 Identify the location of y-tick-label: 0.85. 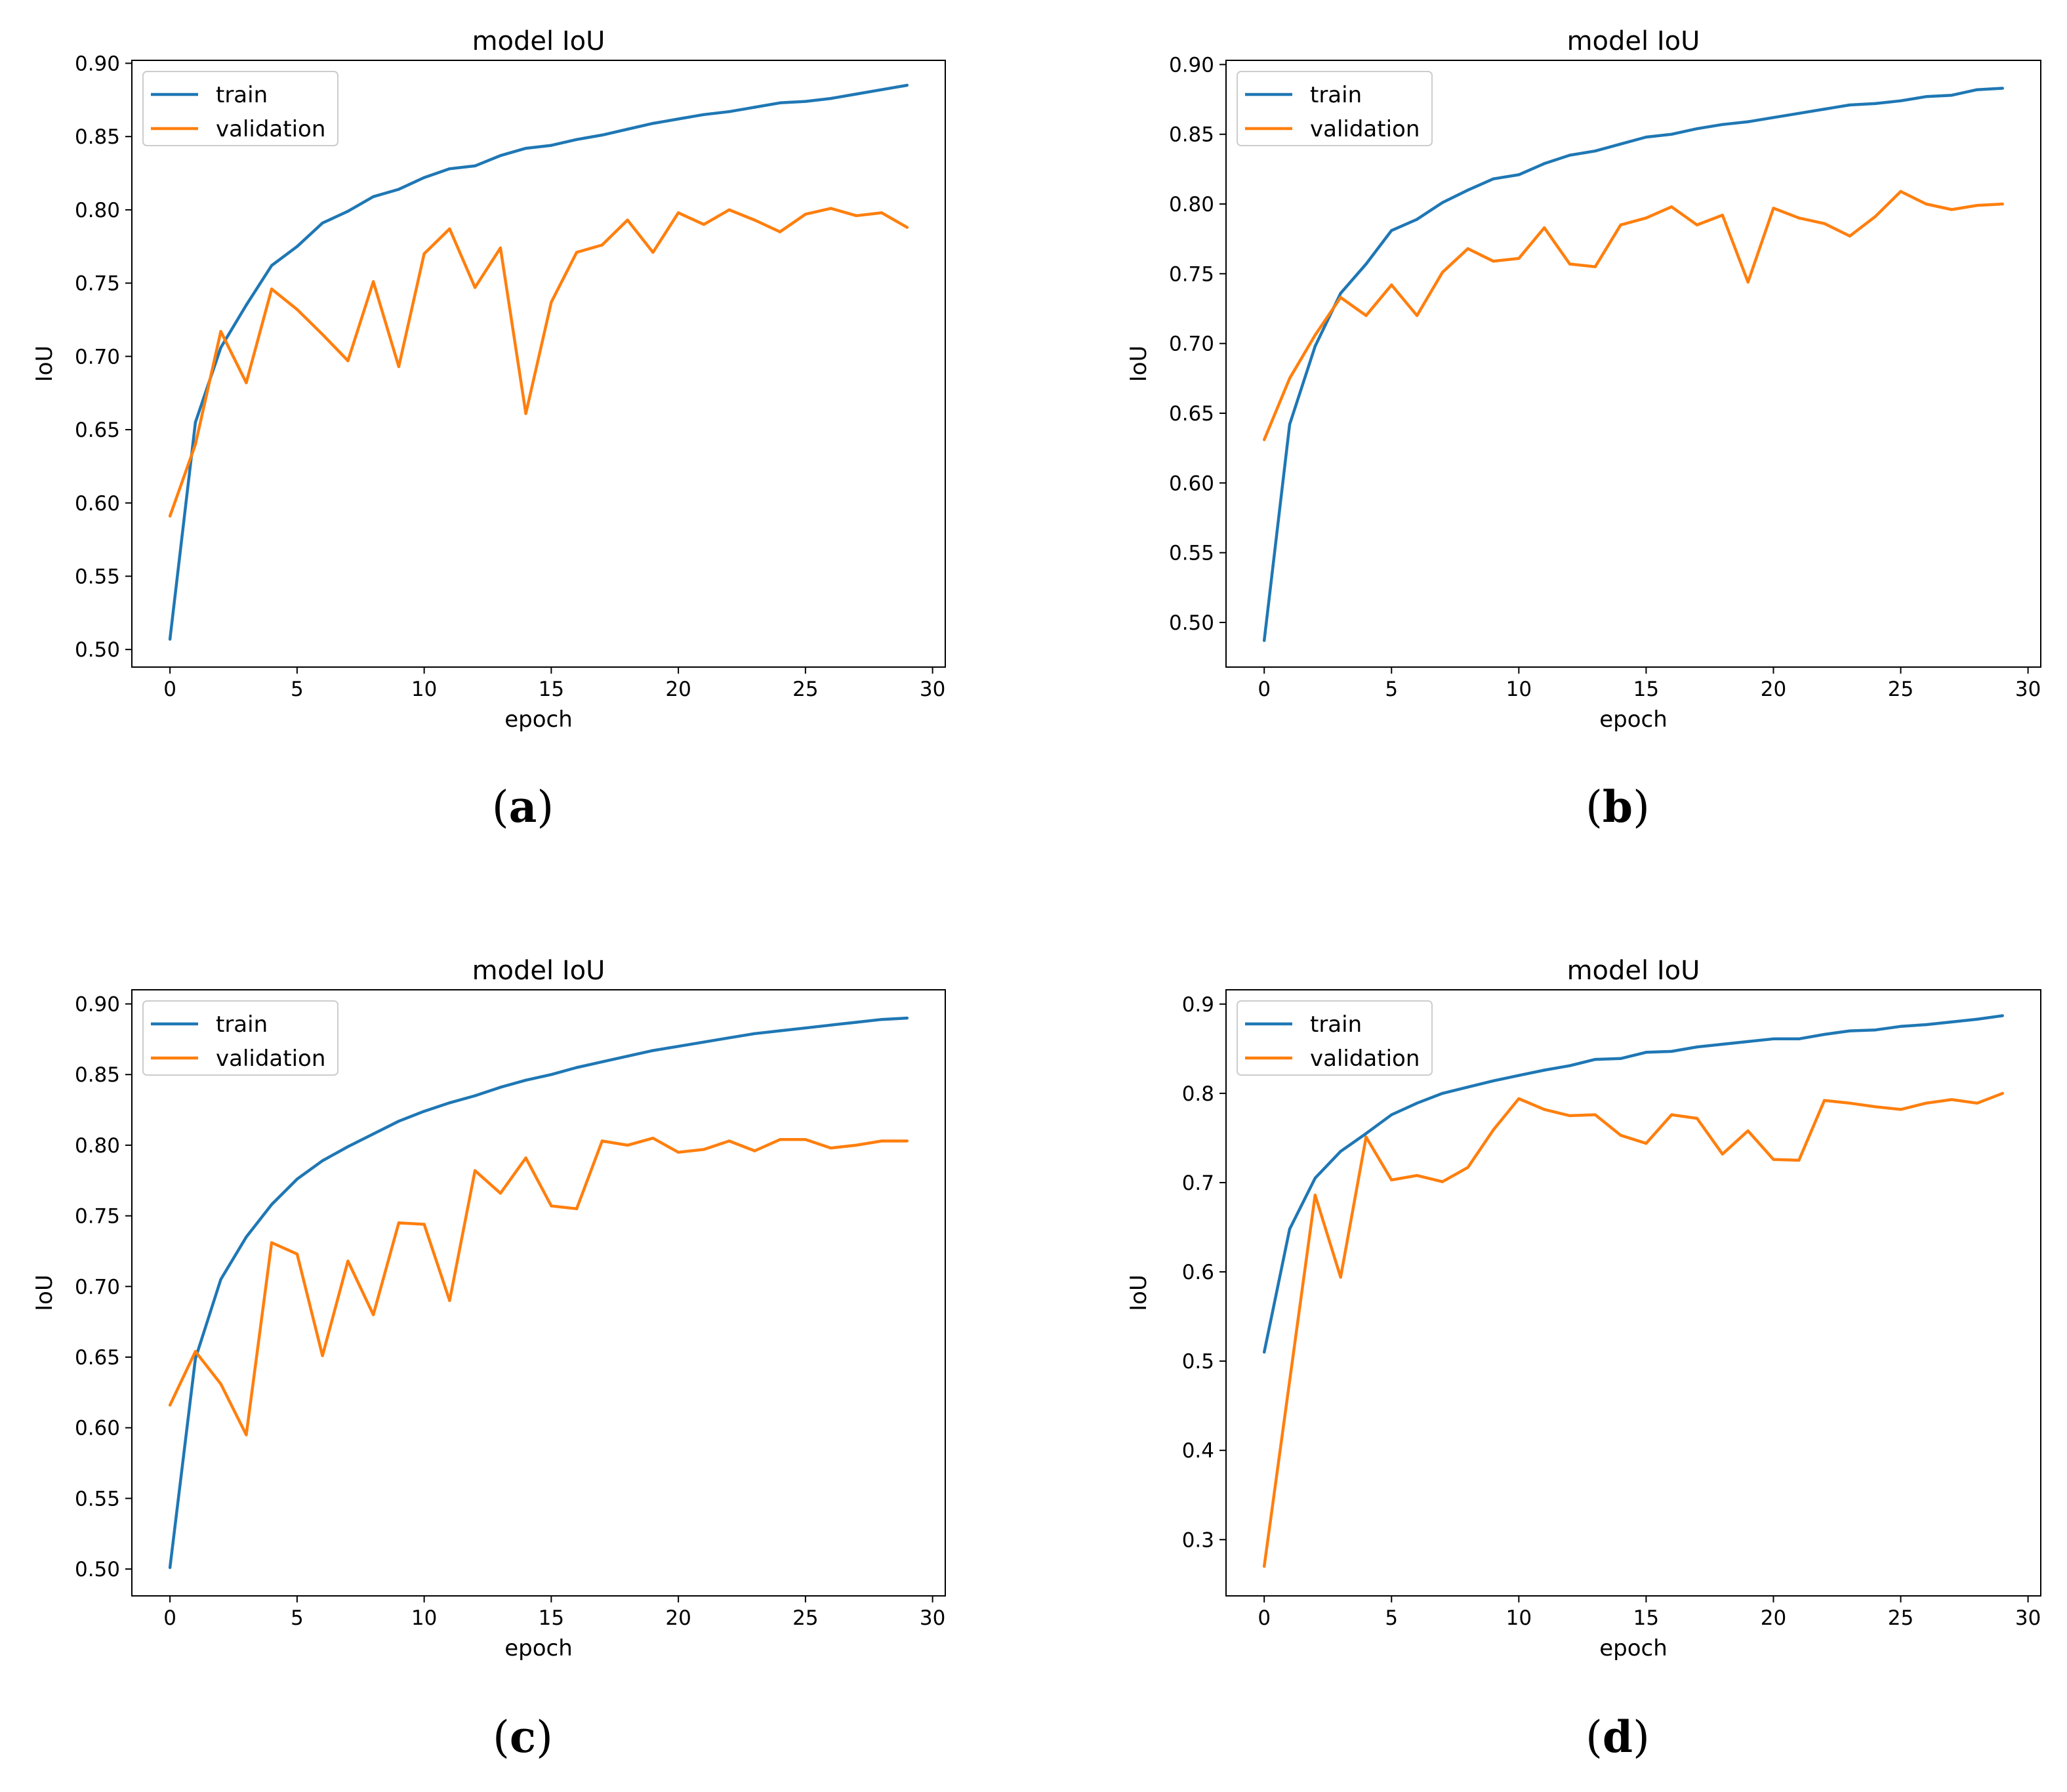
(1191, 135).